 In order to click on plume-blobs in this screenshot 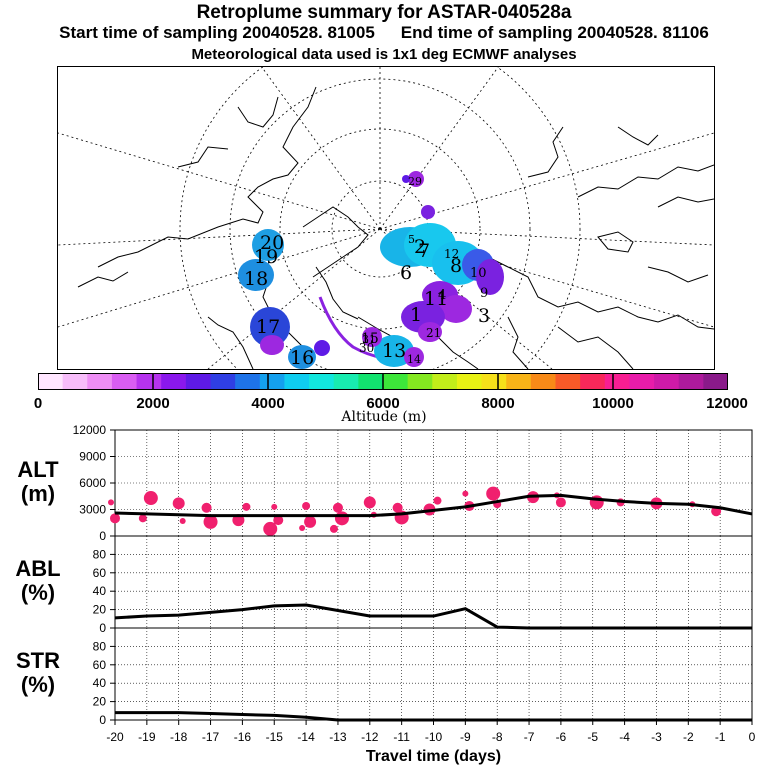, I will do `click(371, 270)`.